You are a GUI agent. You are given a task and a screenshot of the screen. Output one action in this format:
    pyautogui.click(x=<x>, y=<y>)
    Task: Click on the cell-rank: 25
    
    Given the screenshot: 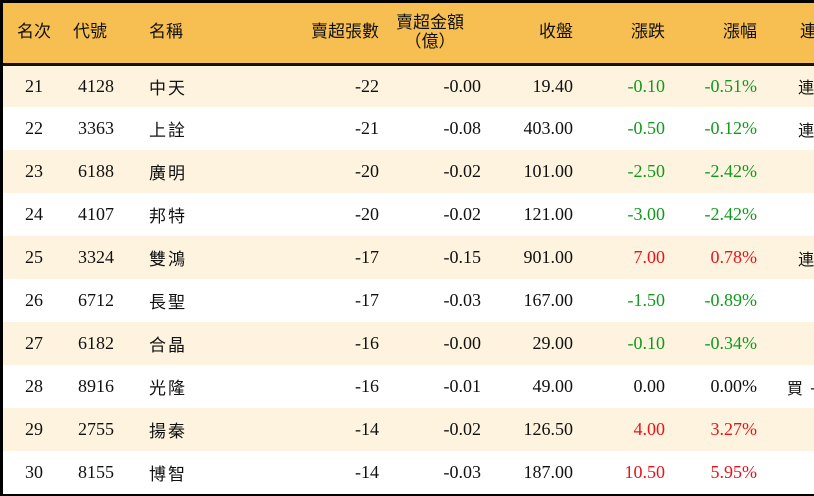 What is the action you would take?
    pyautogui.click(x=34, y=257)
    